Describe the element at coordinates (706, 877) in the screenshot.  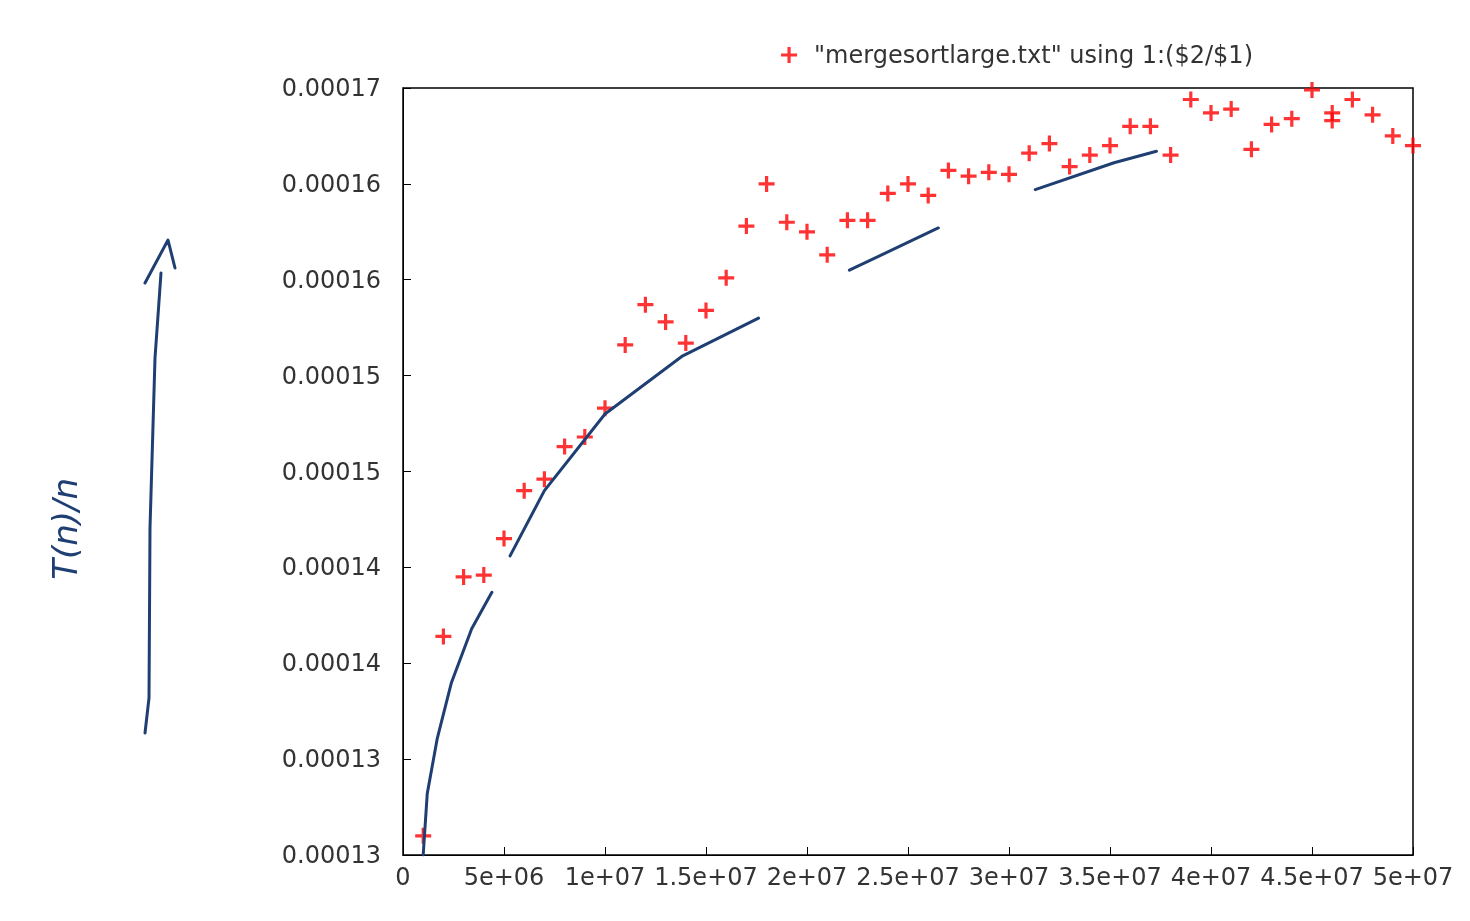
I see `x-tick-label: 1.5e+07` at that location.